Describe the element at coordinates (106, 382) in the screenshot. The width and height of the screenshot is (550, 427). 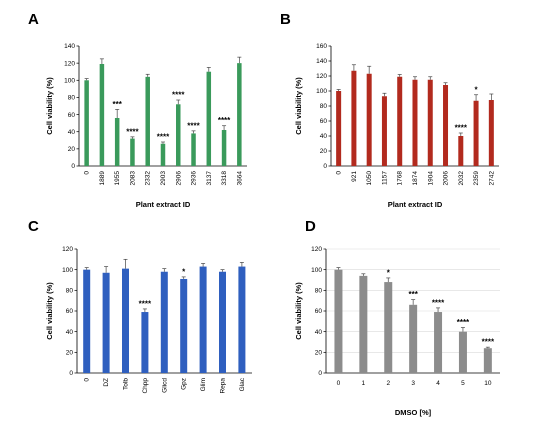
I see `panel-c-x-tick-label: DZ` at that location.